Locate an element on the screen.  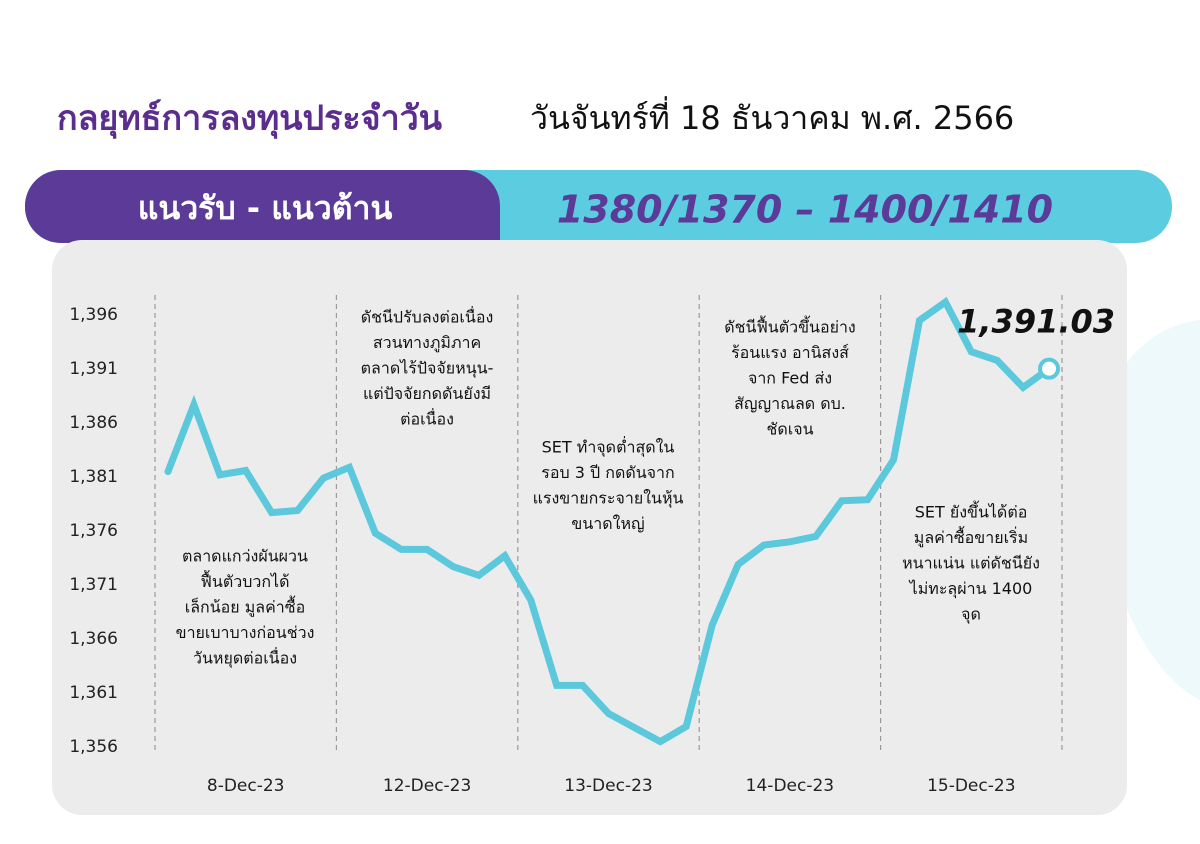
annotation: ดัชนีฟื้นตัวขึ้นอย่าง is located at coordinates (789, 326).